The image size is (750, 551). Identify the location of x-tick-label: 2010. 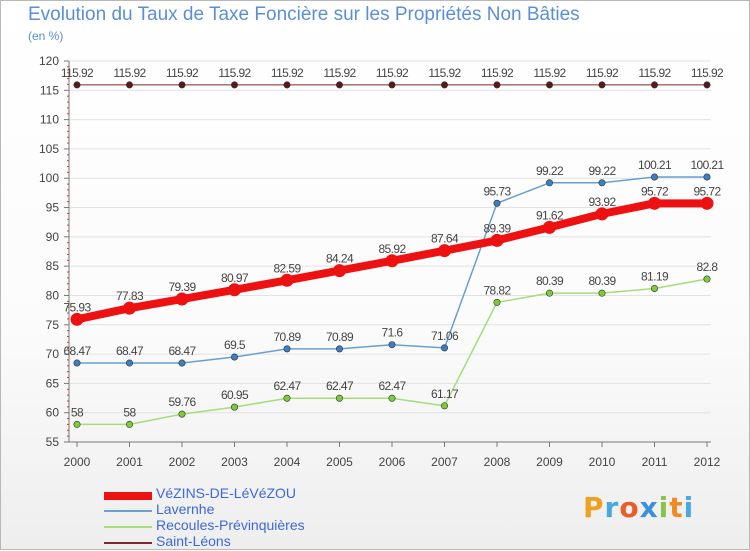
(602, 462).